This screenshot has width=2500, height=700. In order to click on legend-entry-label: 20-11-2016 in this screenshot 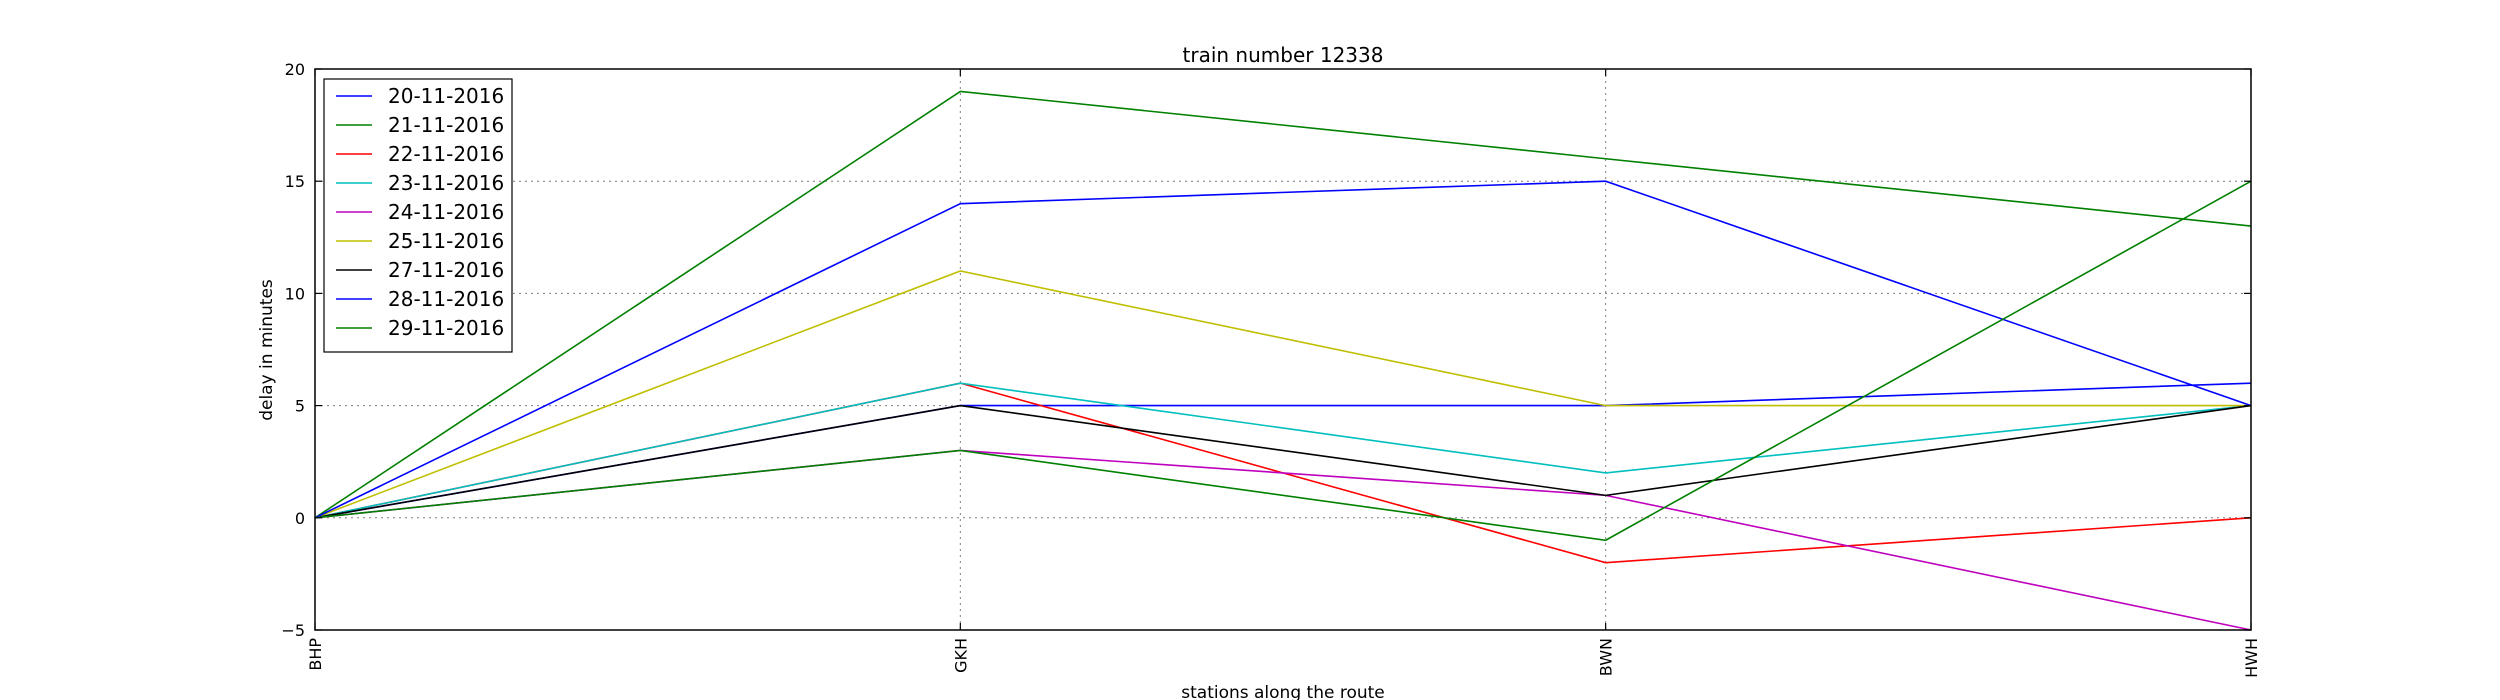, I will do `click(446, 96)`.